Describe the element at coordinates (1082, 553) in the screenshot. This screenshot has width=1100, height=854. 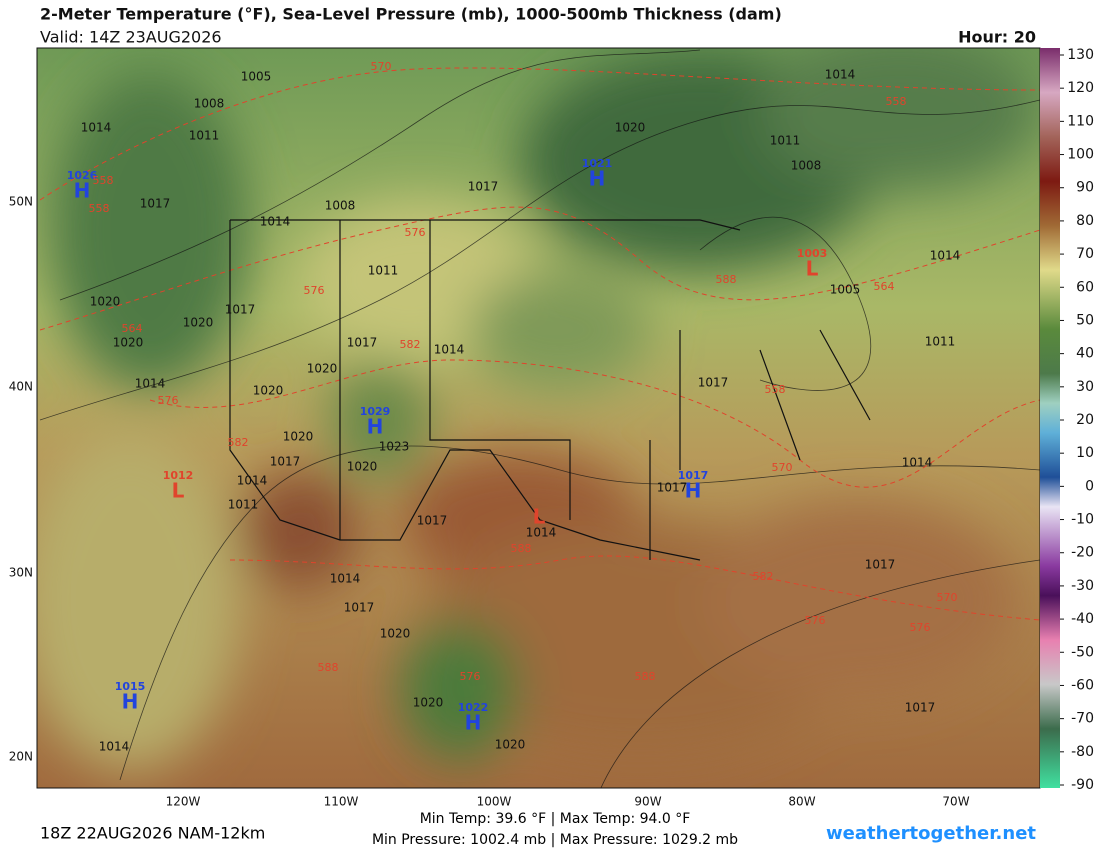
I see `colorbar-label: -20` at that location.